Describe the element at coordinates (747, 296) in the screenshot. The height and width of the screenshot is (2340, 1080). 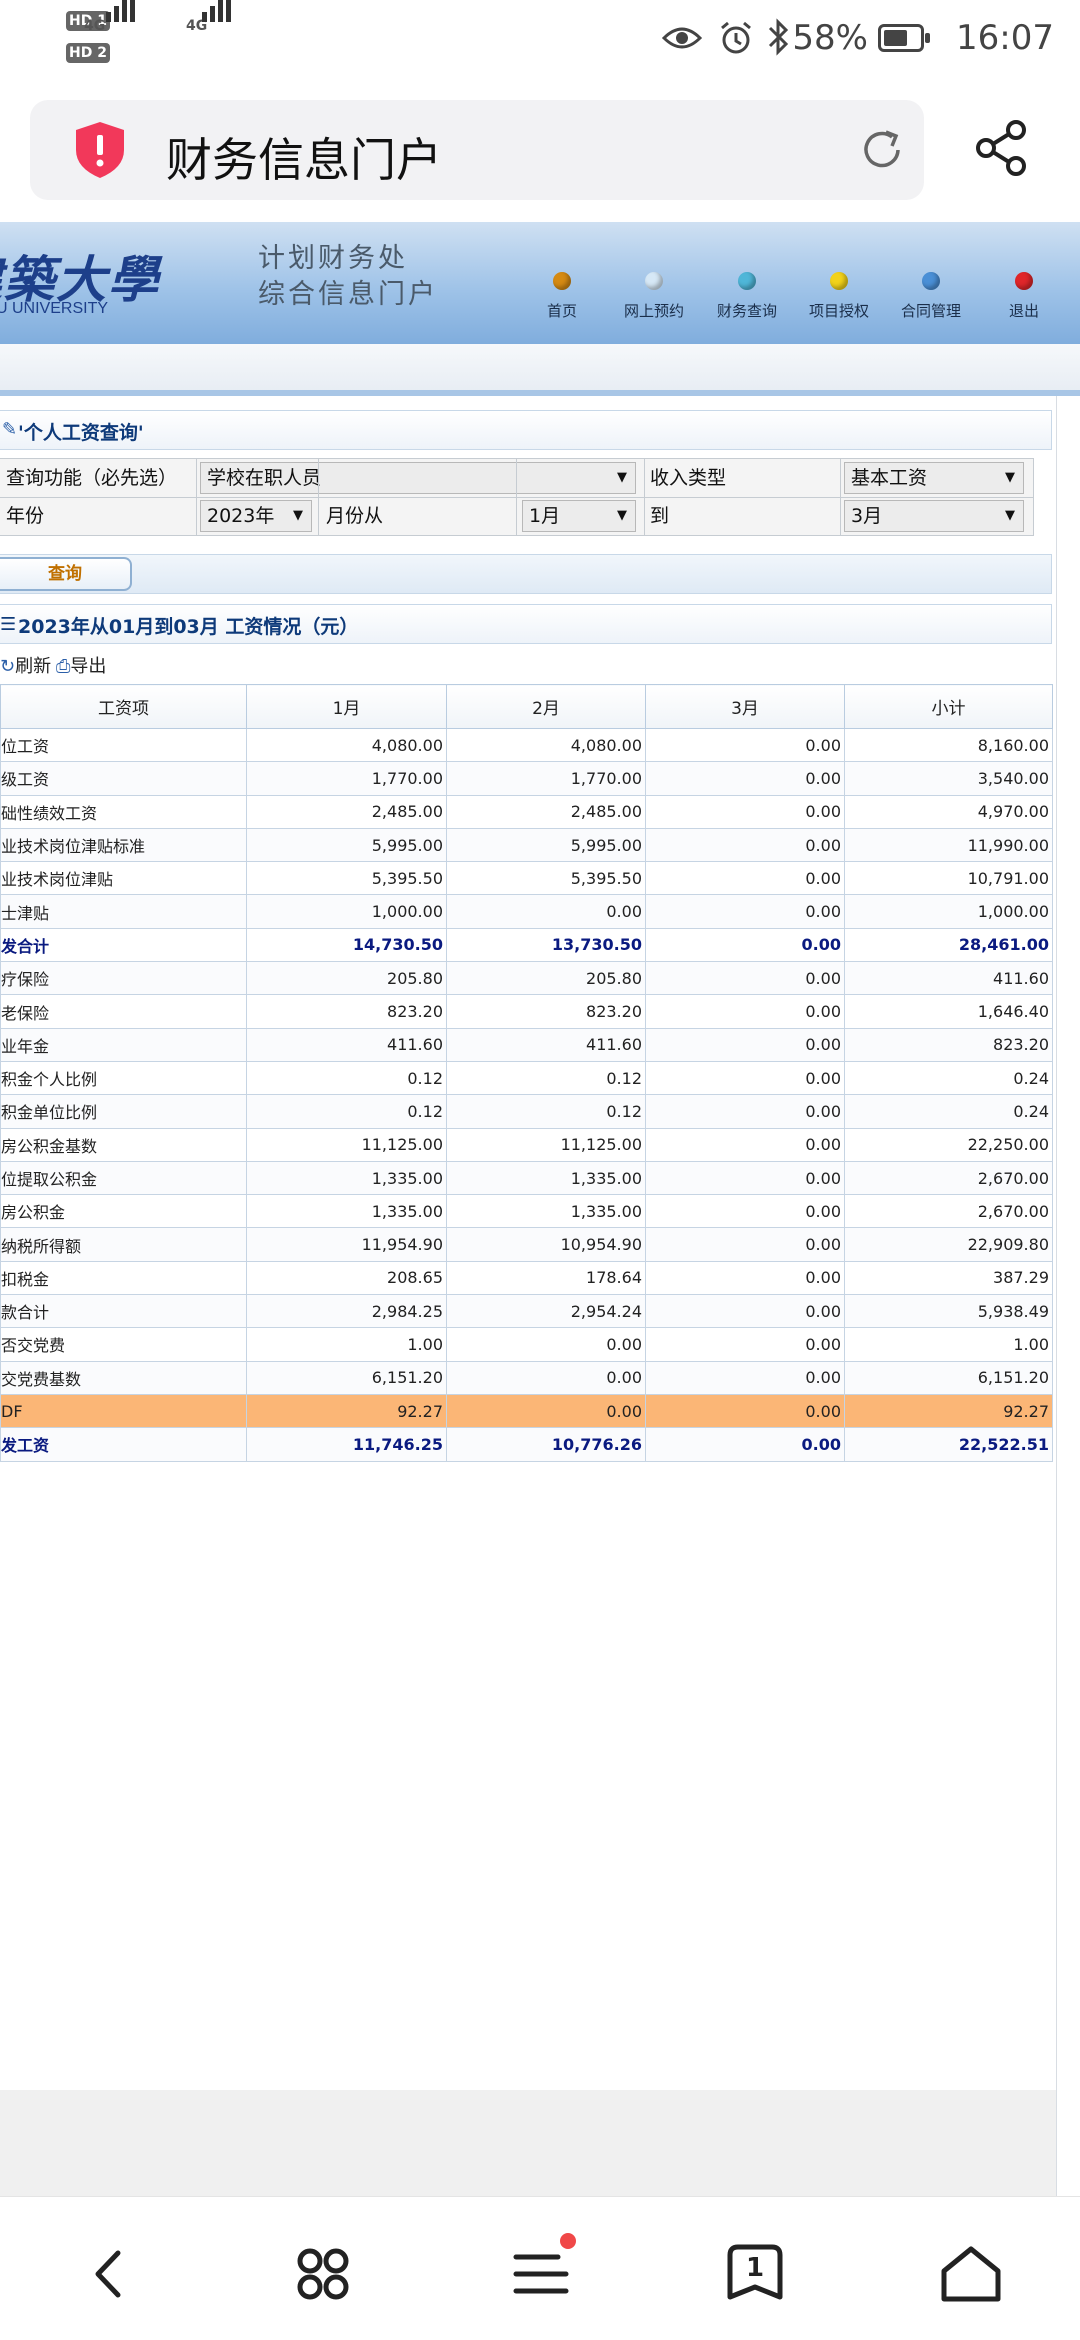
I see `nav-finance-query: 财务查询` at that location.